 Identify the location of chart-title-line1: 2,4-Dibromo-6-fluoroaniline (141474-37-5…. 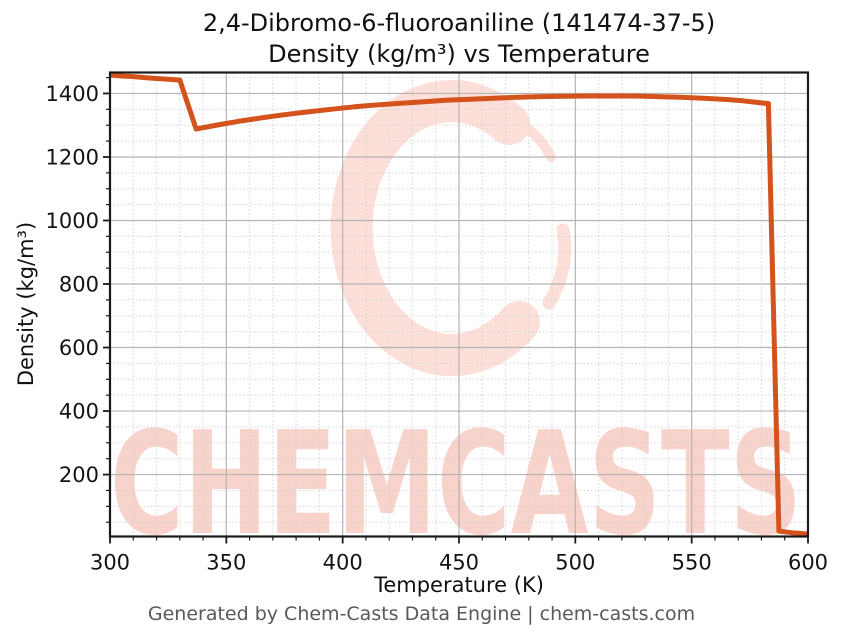
(459, 23).